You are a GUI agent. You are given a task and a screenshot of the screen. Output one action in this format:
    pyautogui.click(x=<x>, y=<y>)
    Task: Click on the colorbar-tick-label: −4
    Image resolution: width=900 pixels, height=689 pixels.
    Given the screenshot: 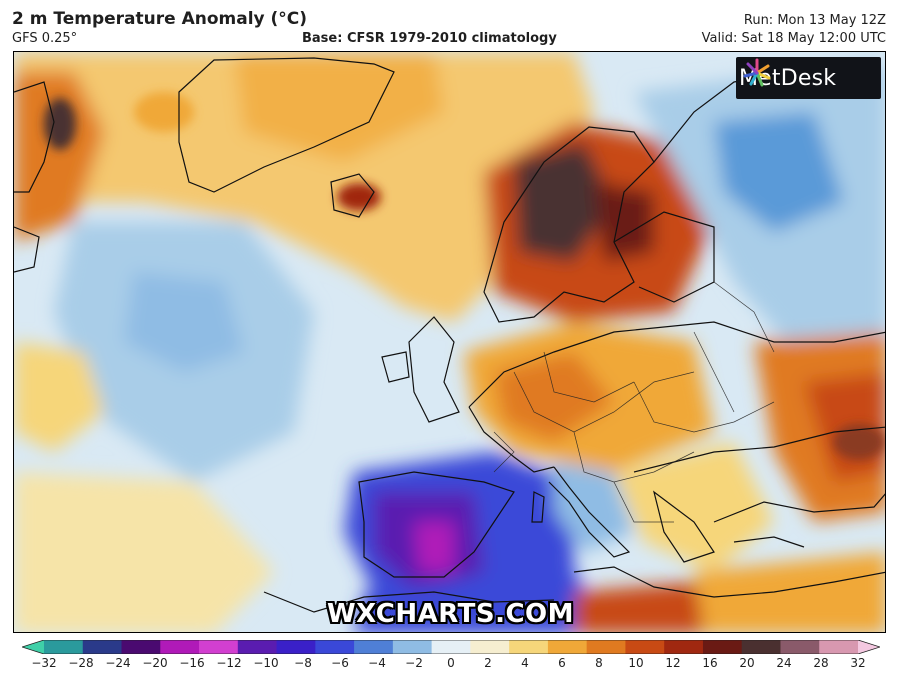 What is the action you would take?
    pyautogui.click(x=377, y=663)
    